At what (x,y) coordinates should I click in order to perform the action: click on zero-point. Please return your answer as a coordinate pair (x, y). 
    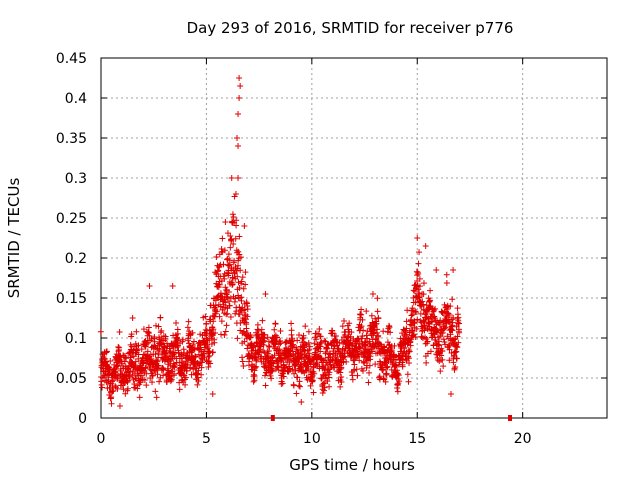
    Looking at the image, I should click on (510, 418).